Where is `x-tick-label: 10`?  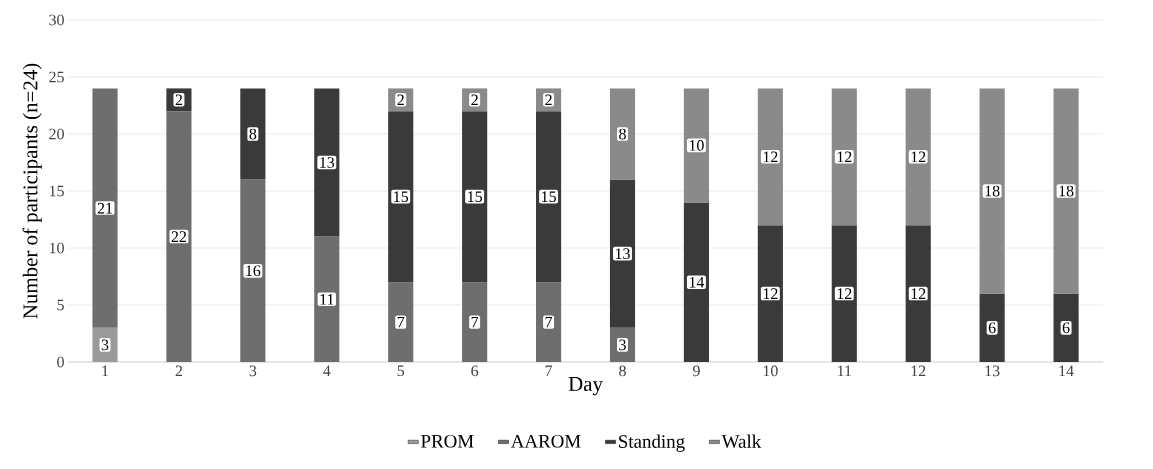 x-tick-label: 10 is located at coordinates (770, 371).